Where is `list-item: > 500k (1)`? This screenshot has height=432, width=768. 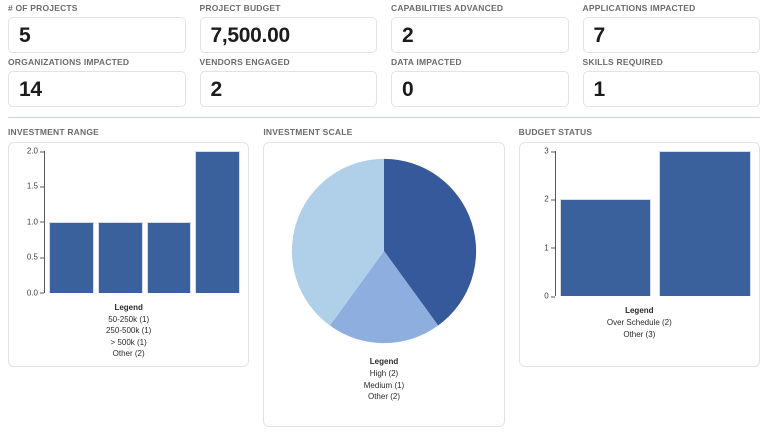 list-item: > 500k (1) is located at coordinates (128, 342).